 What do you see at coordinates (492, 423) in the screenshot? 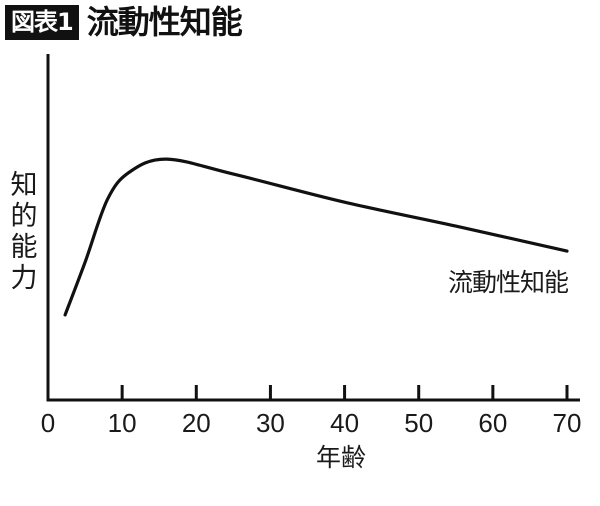
I see `x-tick-label: 60` at bounding box center [492, 423].